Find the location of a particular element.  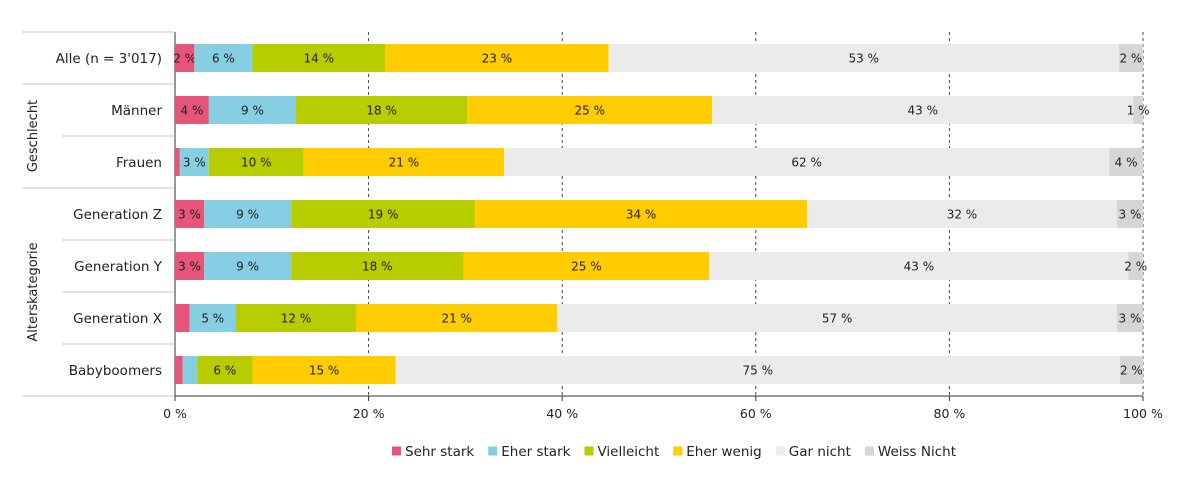

category-label: Generation Z is located at coordinates (117, 215).